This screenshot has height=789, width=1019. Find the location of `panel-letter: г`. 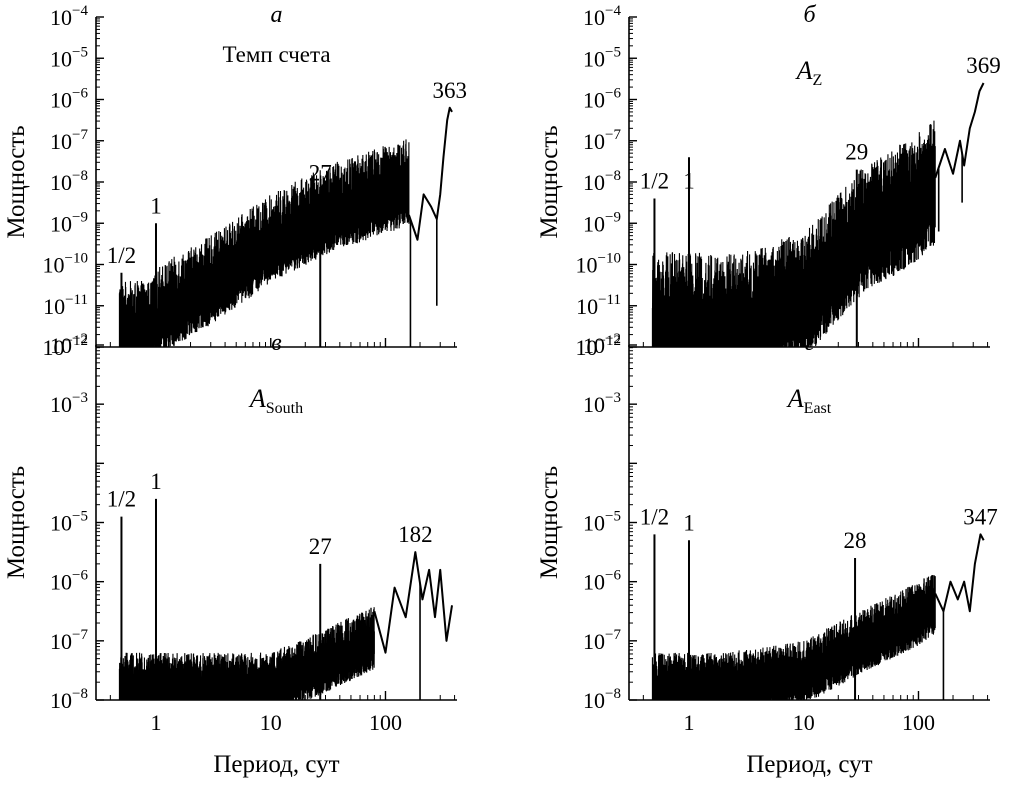

panel-letter: г is located at coordinates (809, 343).